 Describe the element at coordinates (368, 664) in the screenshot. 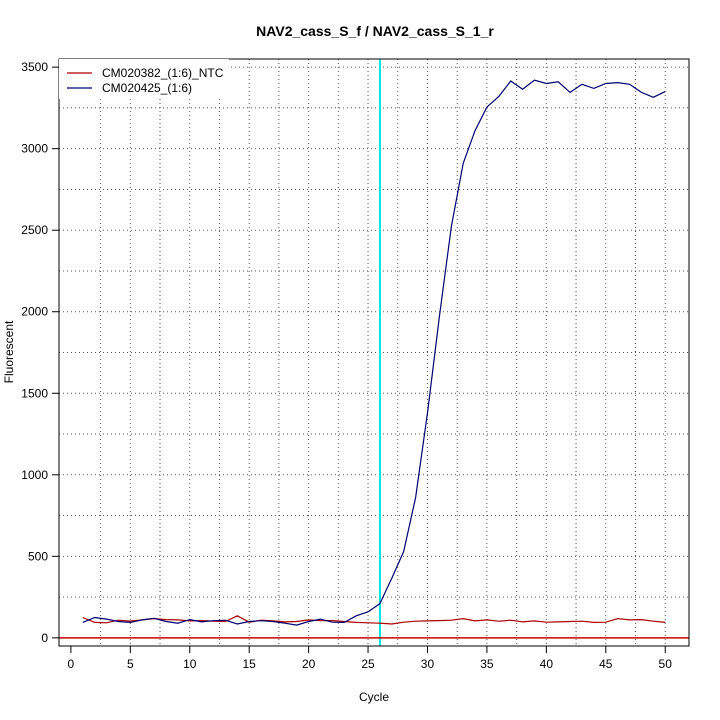

I see `x-tick-label: 25` at that location.